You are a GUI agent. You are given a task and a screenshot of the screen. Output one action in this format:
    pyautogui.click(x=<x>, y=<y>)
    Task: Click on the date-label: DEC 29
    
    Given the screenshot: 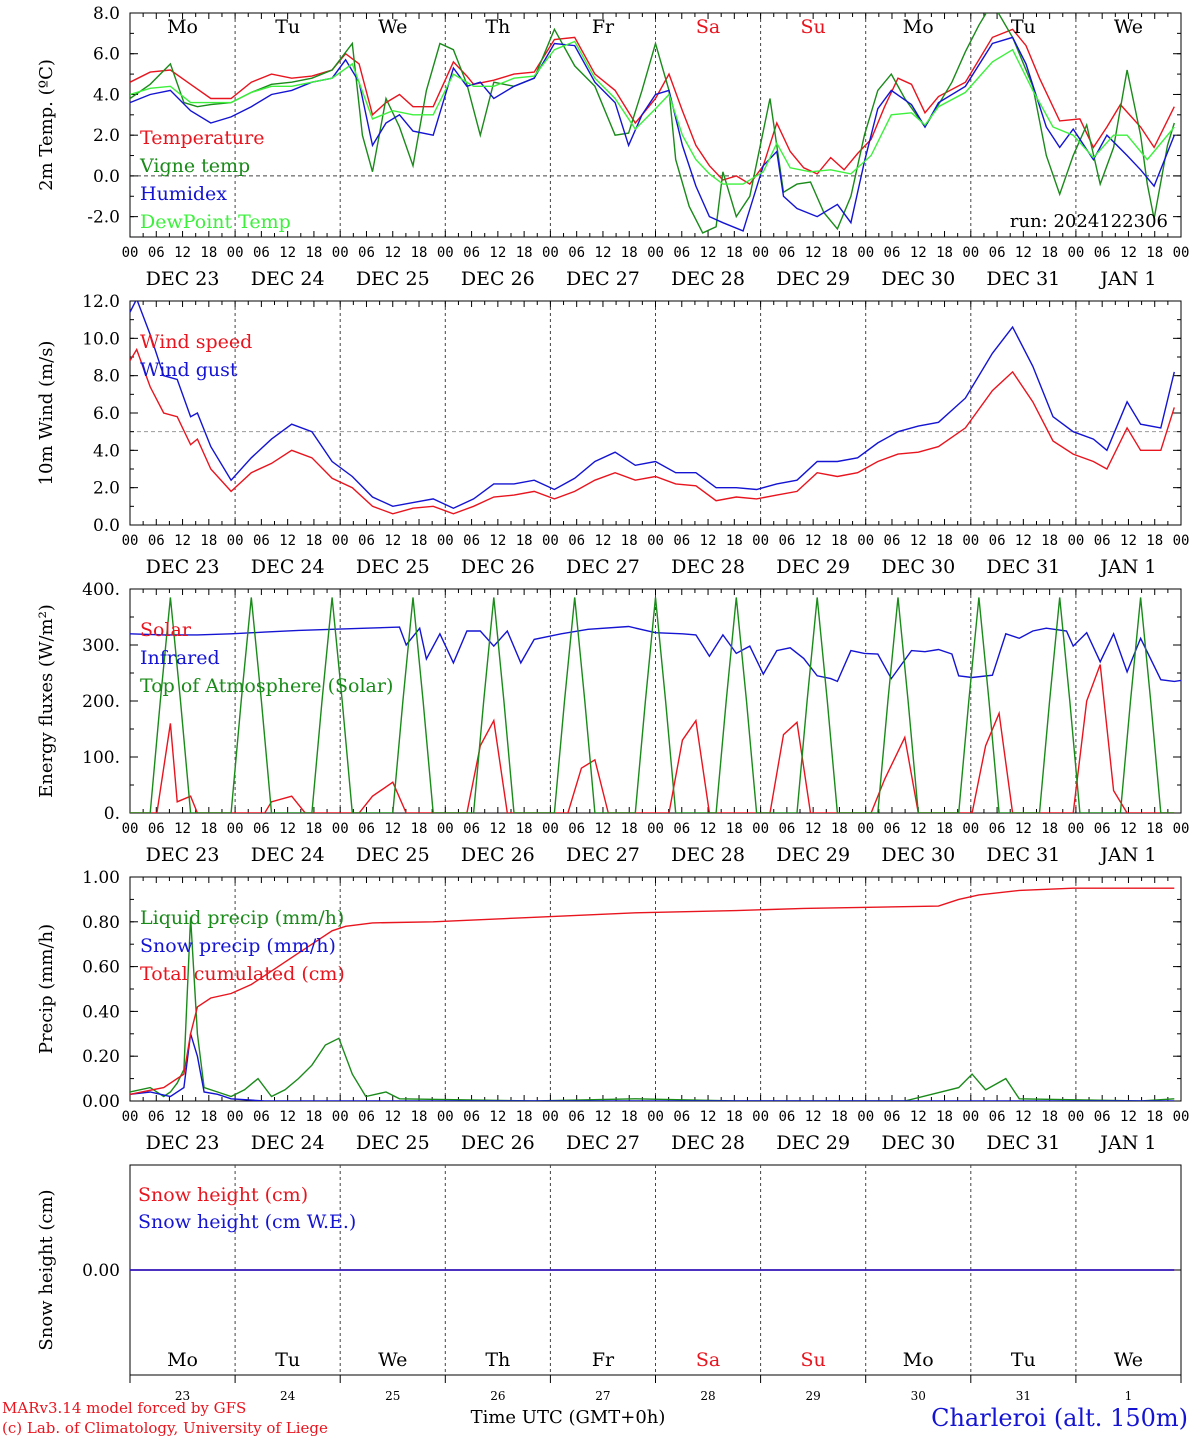 What is the action you would take?
    pyautogui.click(x=813, y=279)
    